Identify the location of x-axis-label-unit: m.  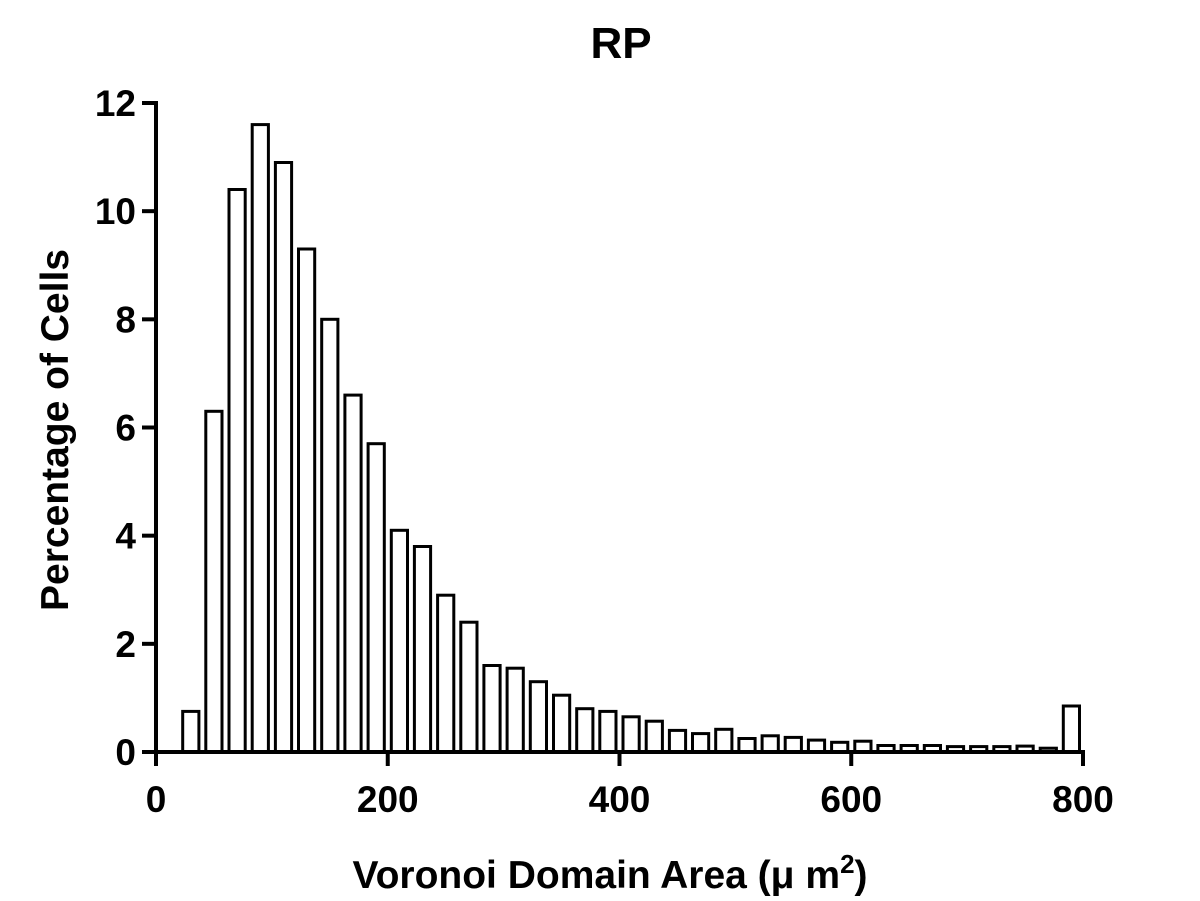
(818, 875).